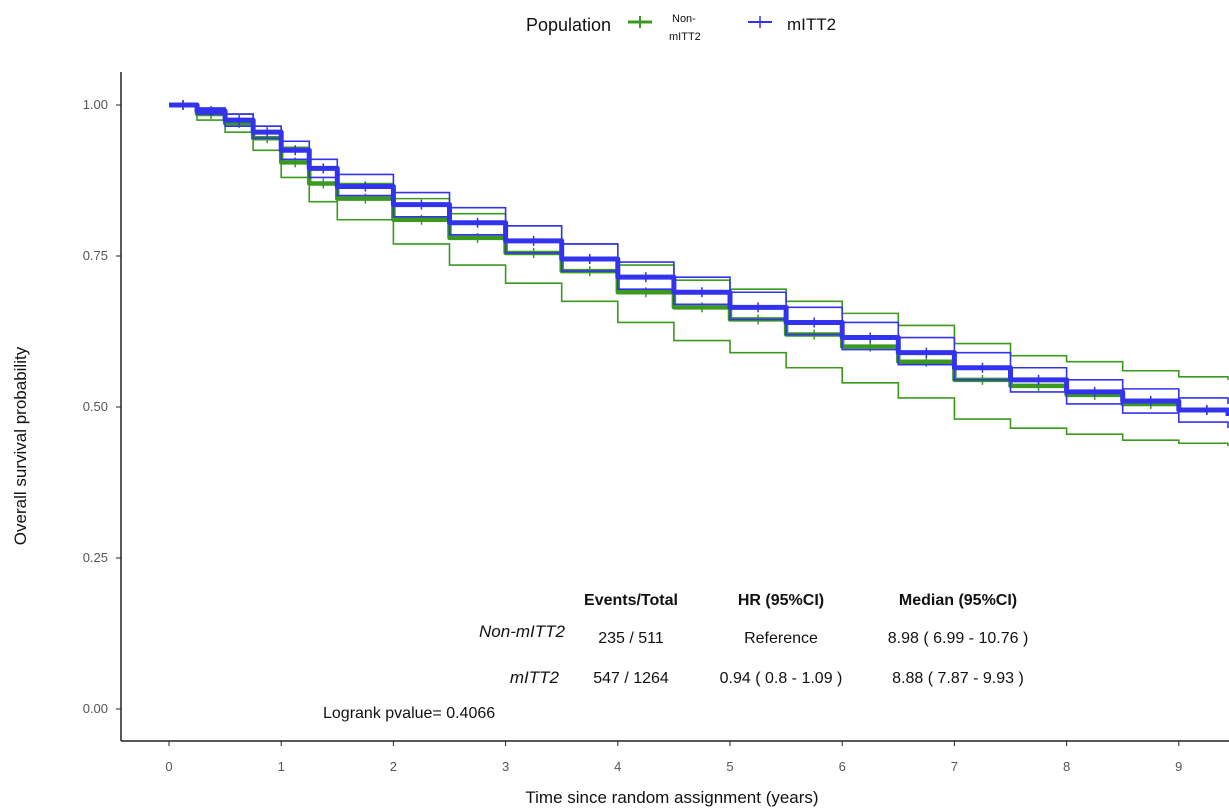 The height and width of the screenshot is (812, 1229). What do you see at coordinates (505, 766) in the screenshot?
I see `x-tick-label: 3` at bounding box center [505, 766].